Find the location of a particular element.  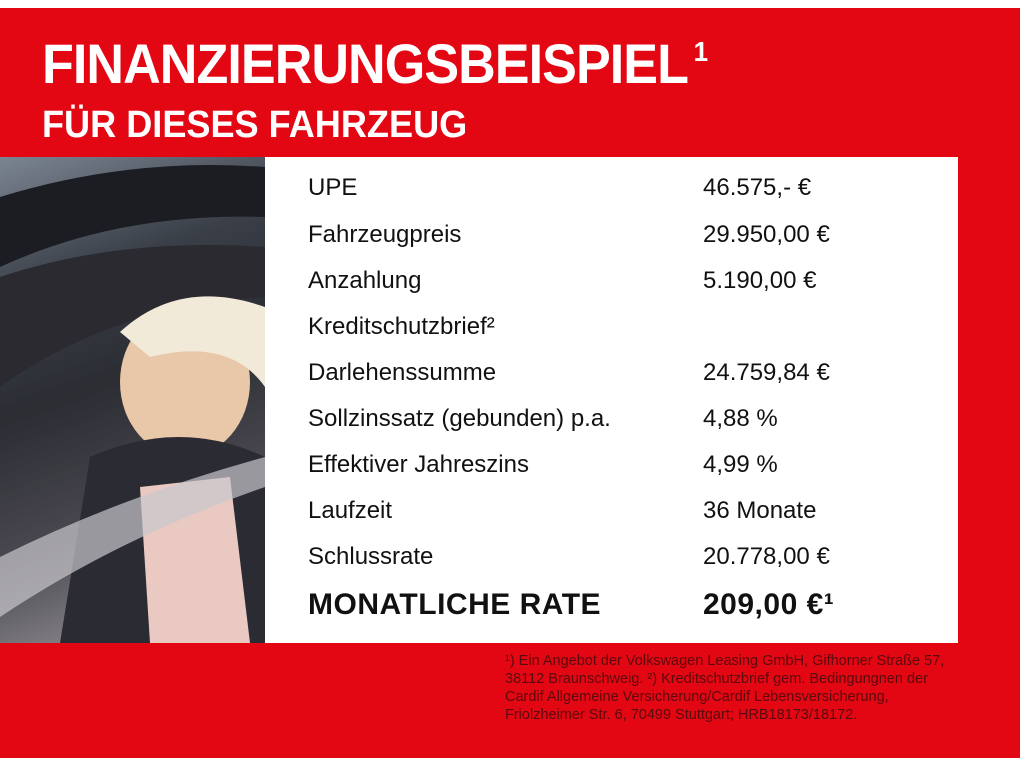

table-row: Schlussrate 20.778,00 € is located at coordinates (569, 556).